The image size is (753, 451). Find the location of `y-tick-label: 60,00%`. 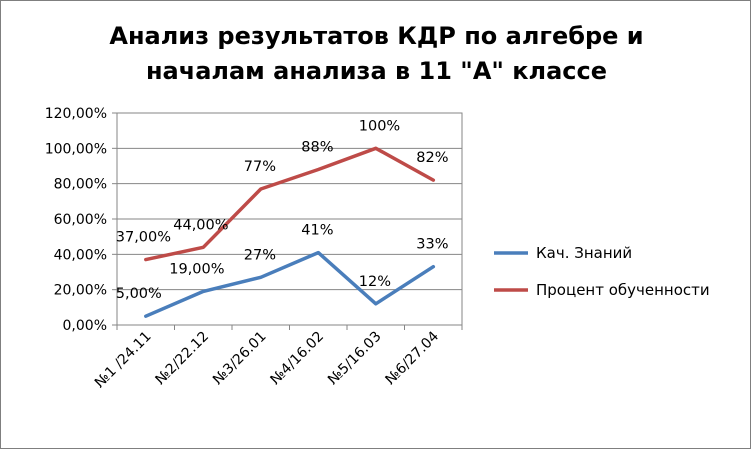

y-tick-label: 60,00% is located at coordinates (80, 220).